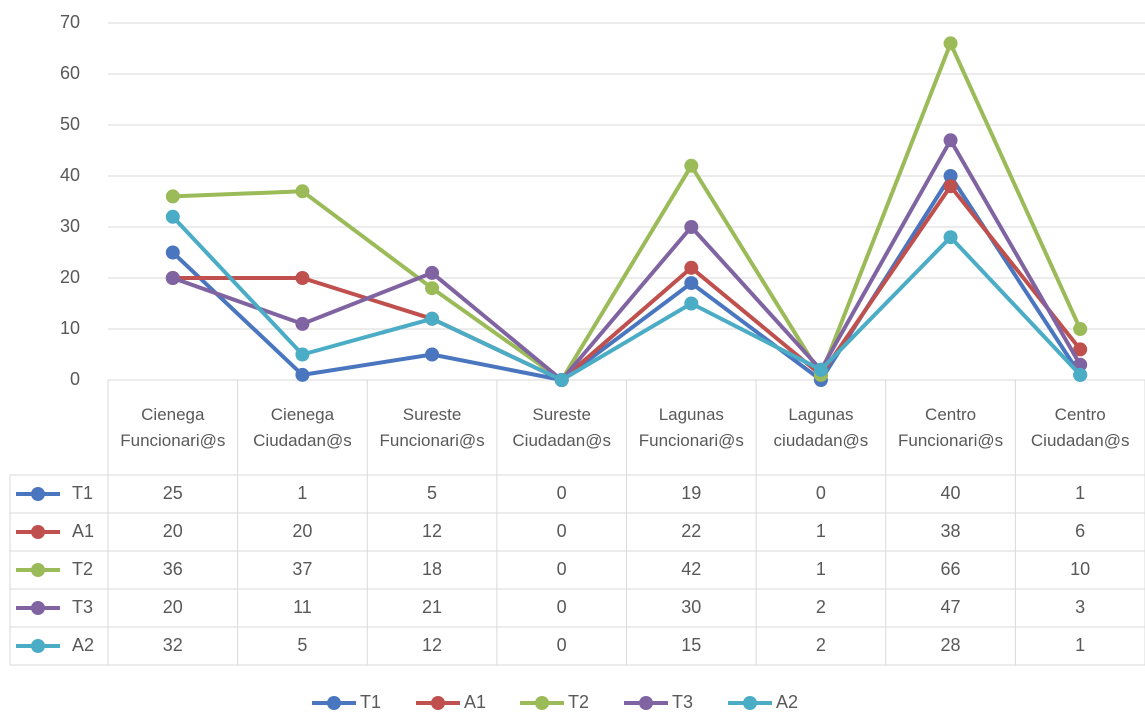 The width and height of the screenshot is (1145, 712). What do you see at coordinates (173, 569) in the screenshot?
I see `table-cell: 36` at bounding box center [173, 569].